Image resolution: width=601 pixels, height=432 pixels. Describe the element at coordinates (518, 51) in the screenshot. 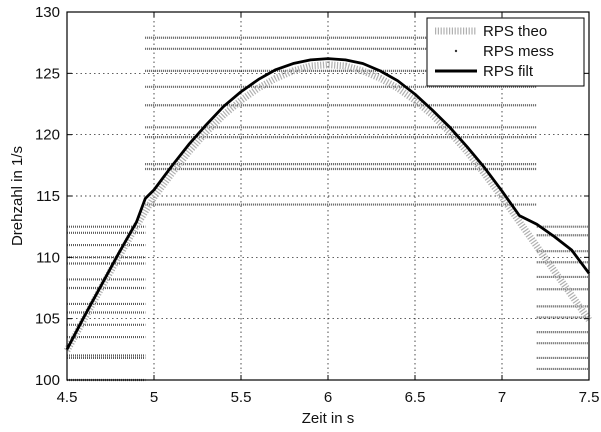

I see `legend-mess-label: RPS mess` at that location.